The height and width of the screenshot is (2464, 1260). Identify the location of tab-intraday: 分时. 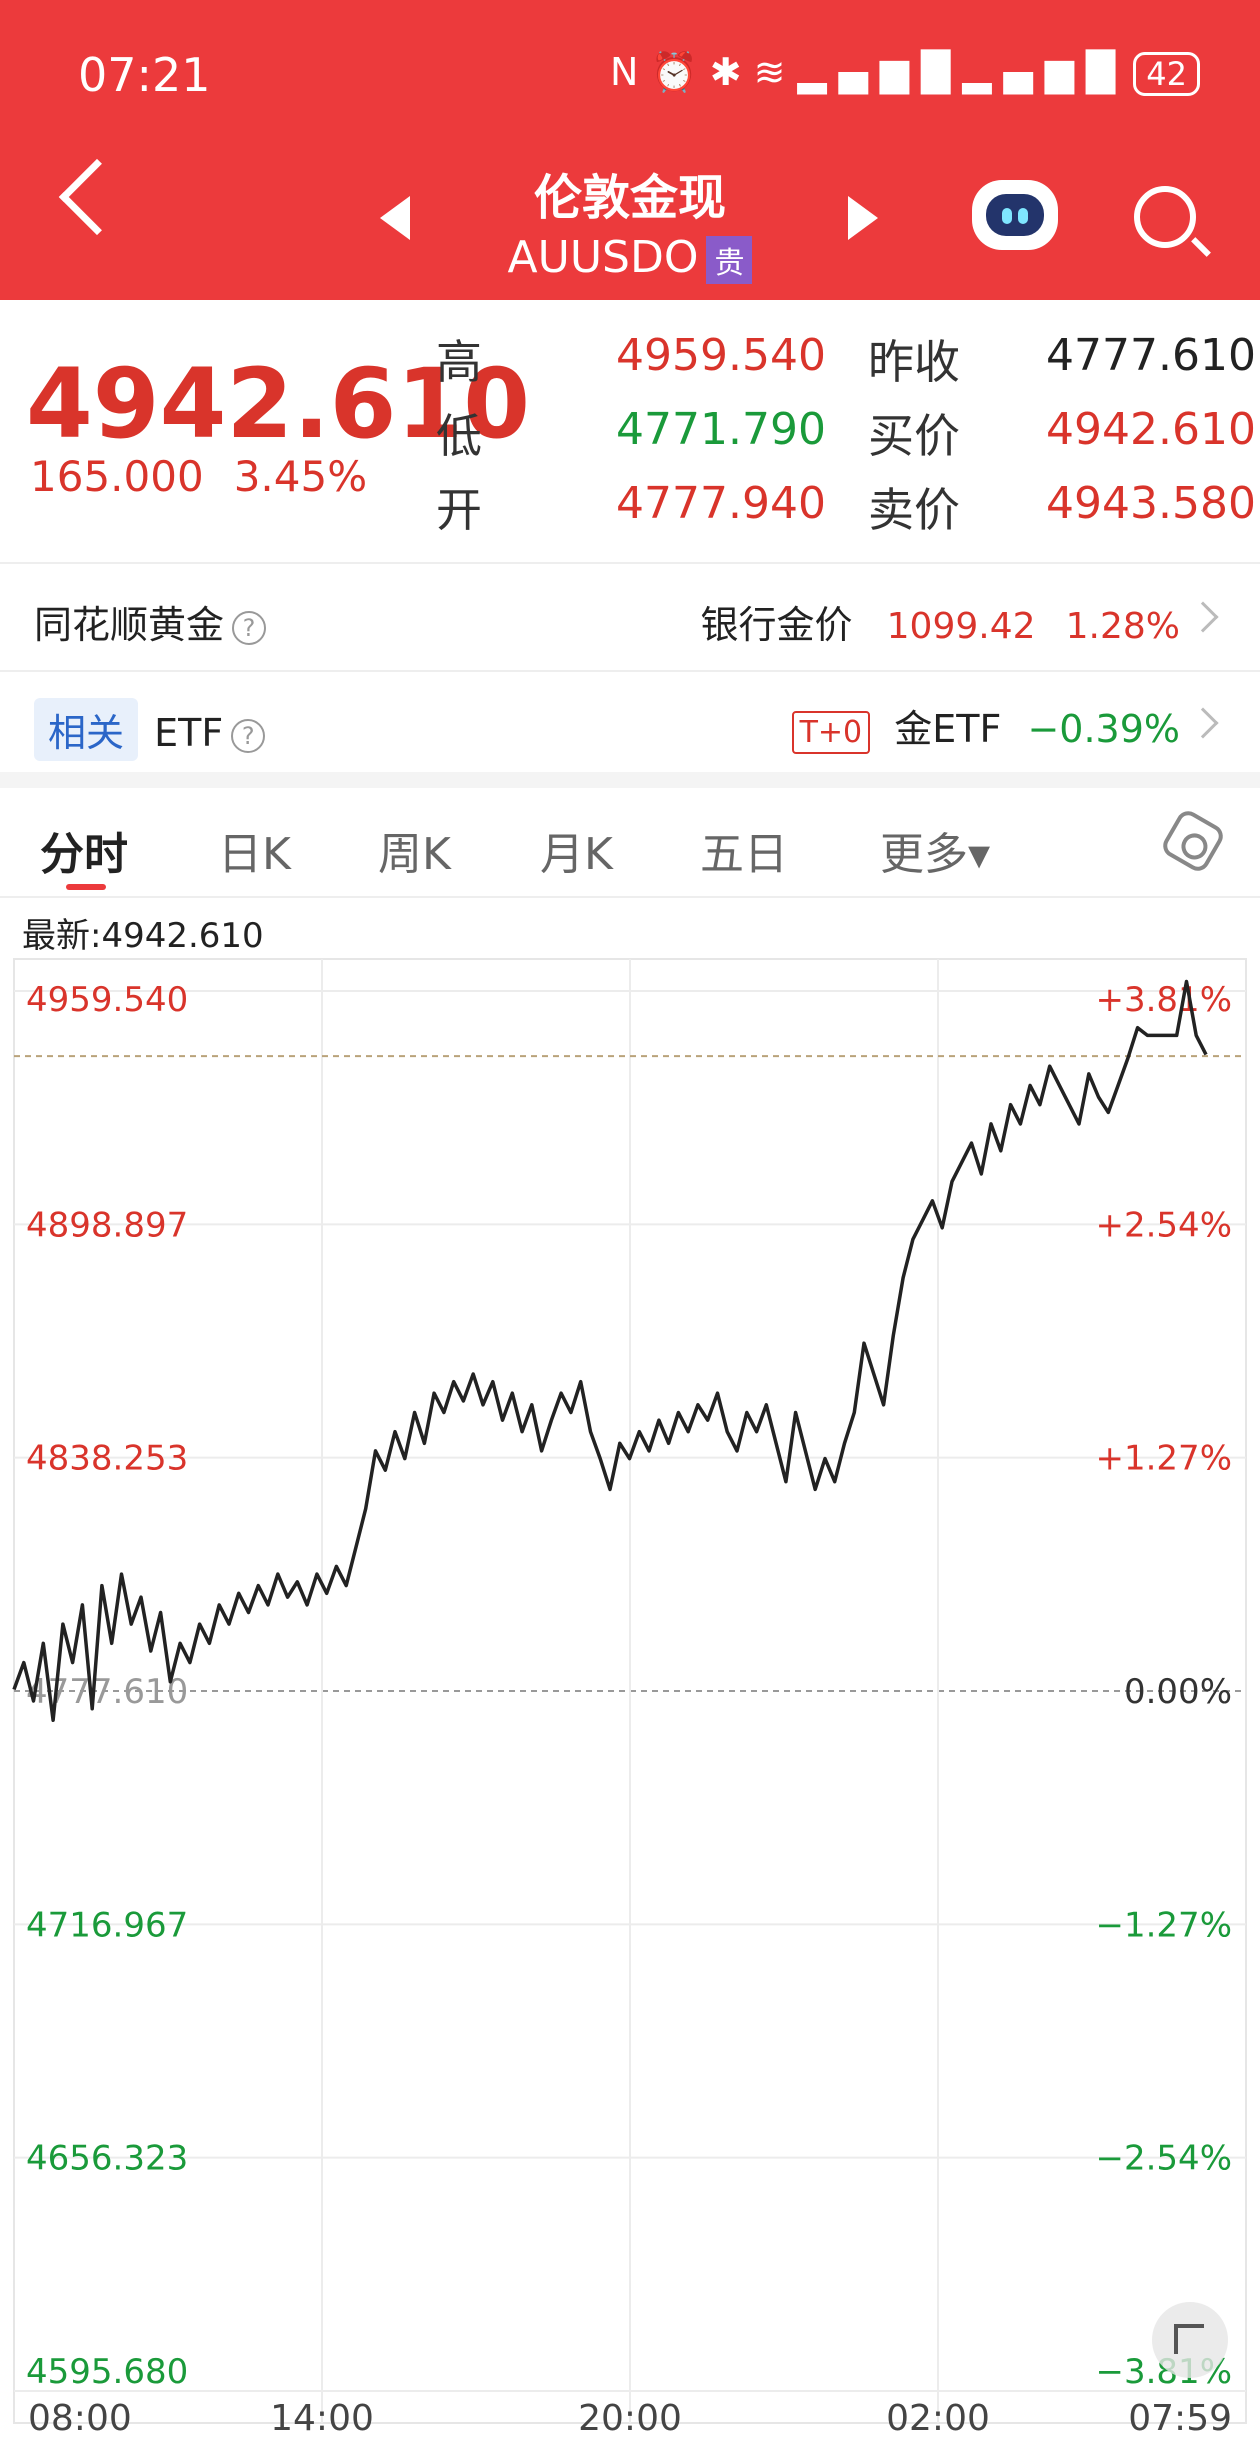
(84, 854).